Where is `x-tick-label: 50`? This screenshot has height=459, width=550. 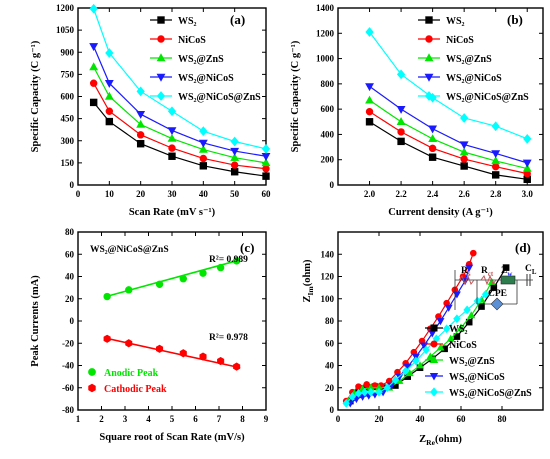
x-tick-label: 50 is located at coordinates (235, 194).